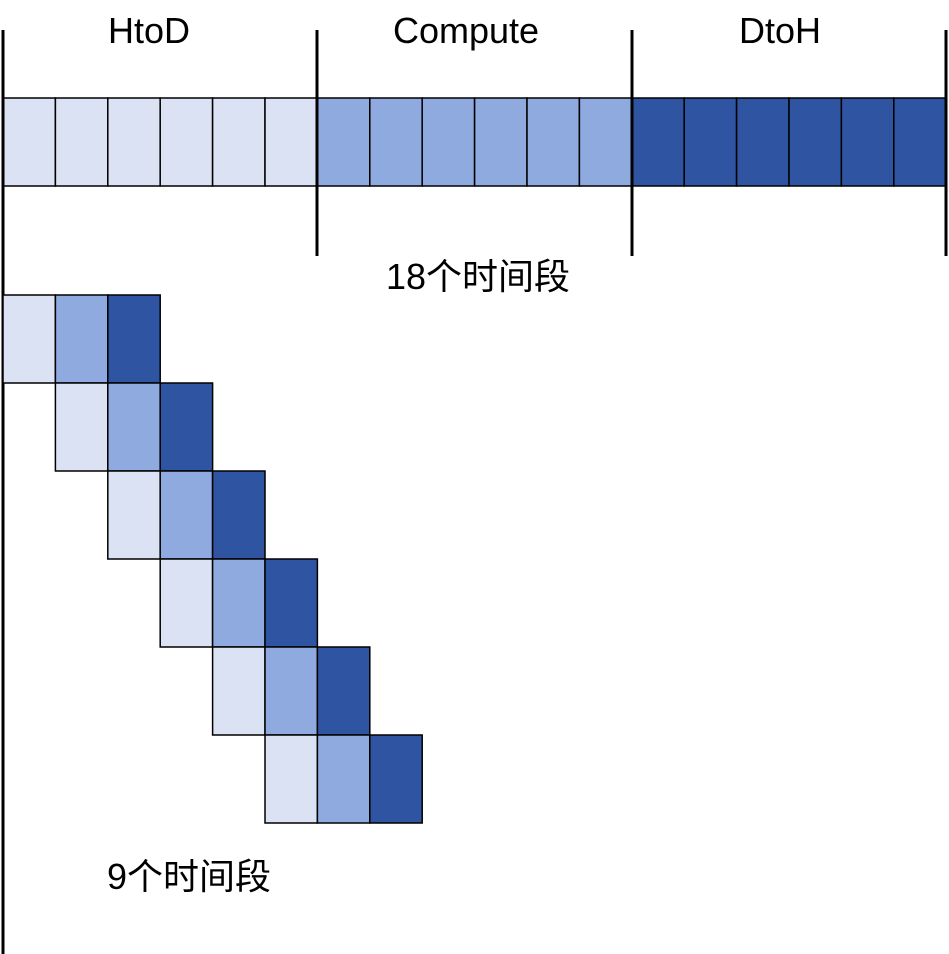  I want to click on phase-label-dtoh: DtoH, so click(780, 30).